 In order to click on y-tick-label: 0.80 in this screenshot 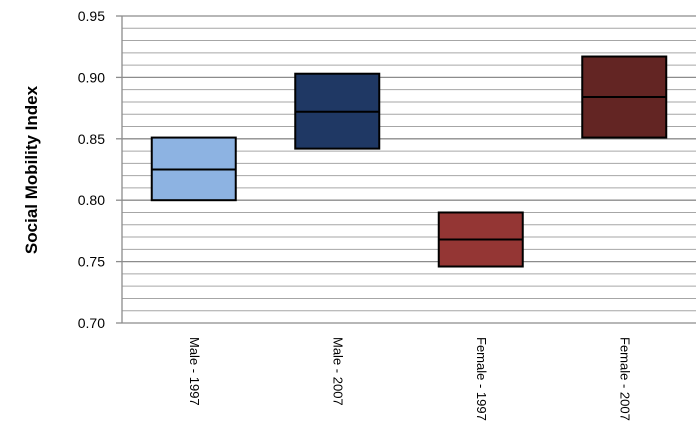, I will do `click(91, 200)`.